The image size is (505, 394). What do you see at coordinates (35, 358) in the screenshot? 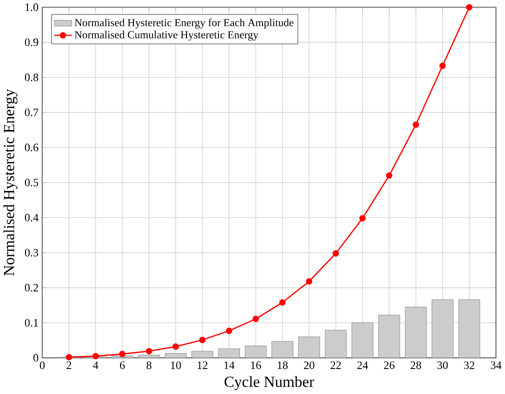
I see `y-tick-label: 0` at bounding box center [35, 358].